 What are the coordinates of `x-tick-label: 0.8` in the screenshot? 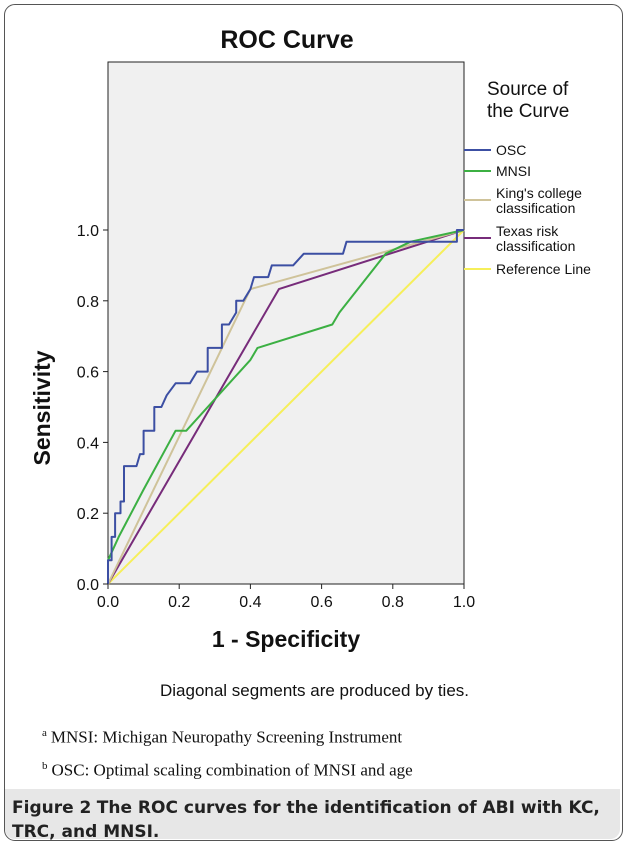 It's located at (393, 602).